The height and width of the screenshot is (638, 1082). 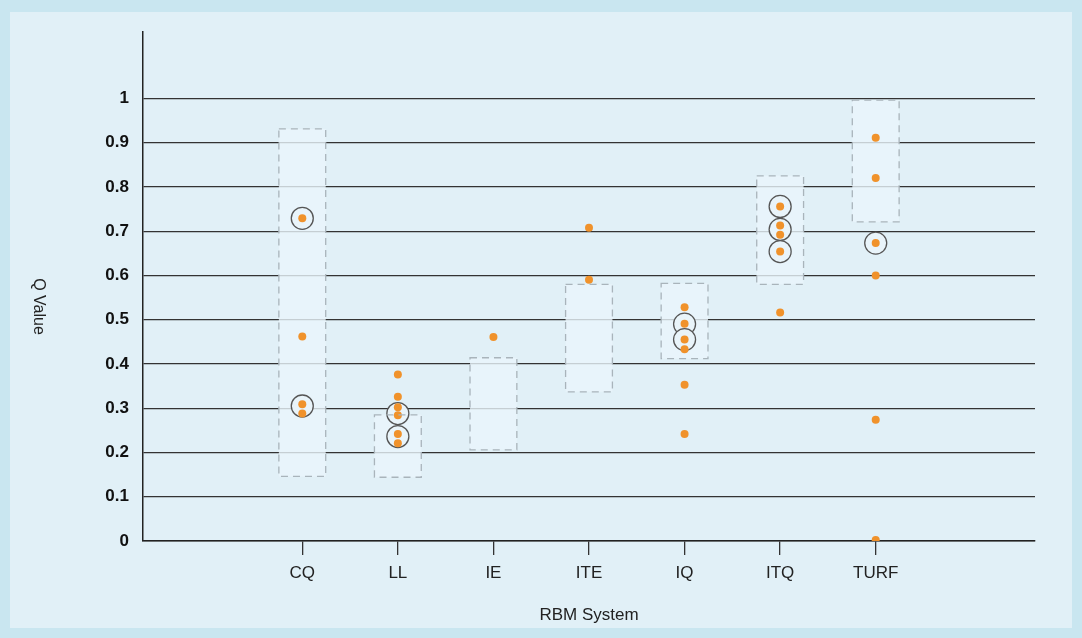 What do you see at coordinates (117, 452) in the screenshot?
I see `y-tick-label: 0.2` at bounding box center [117, 452].